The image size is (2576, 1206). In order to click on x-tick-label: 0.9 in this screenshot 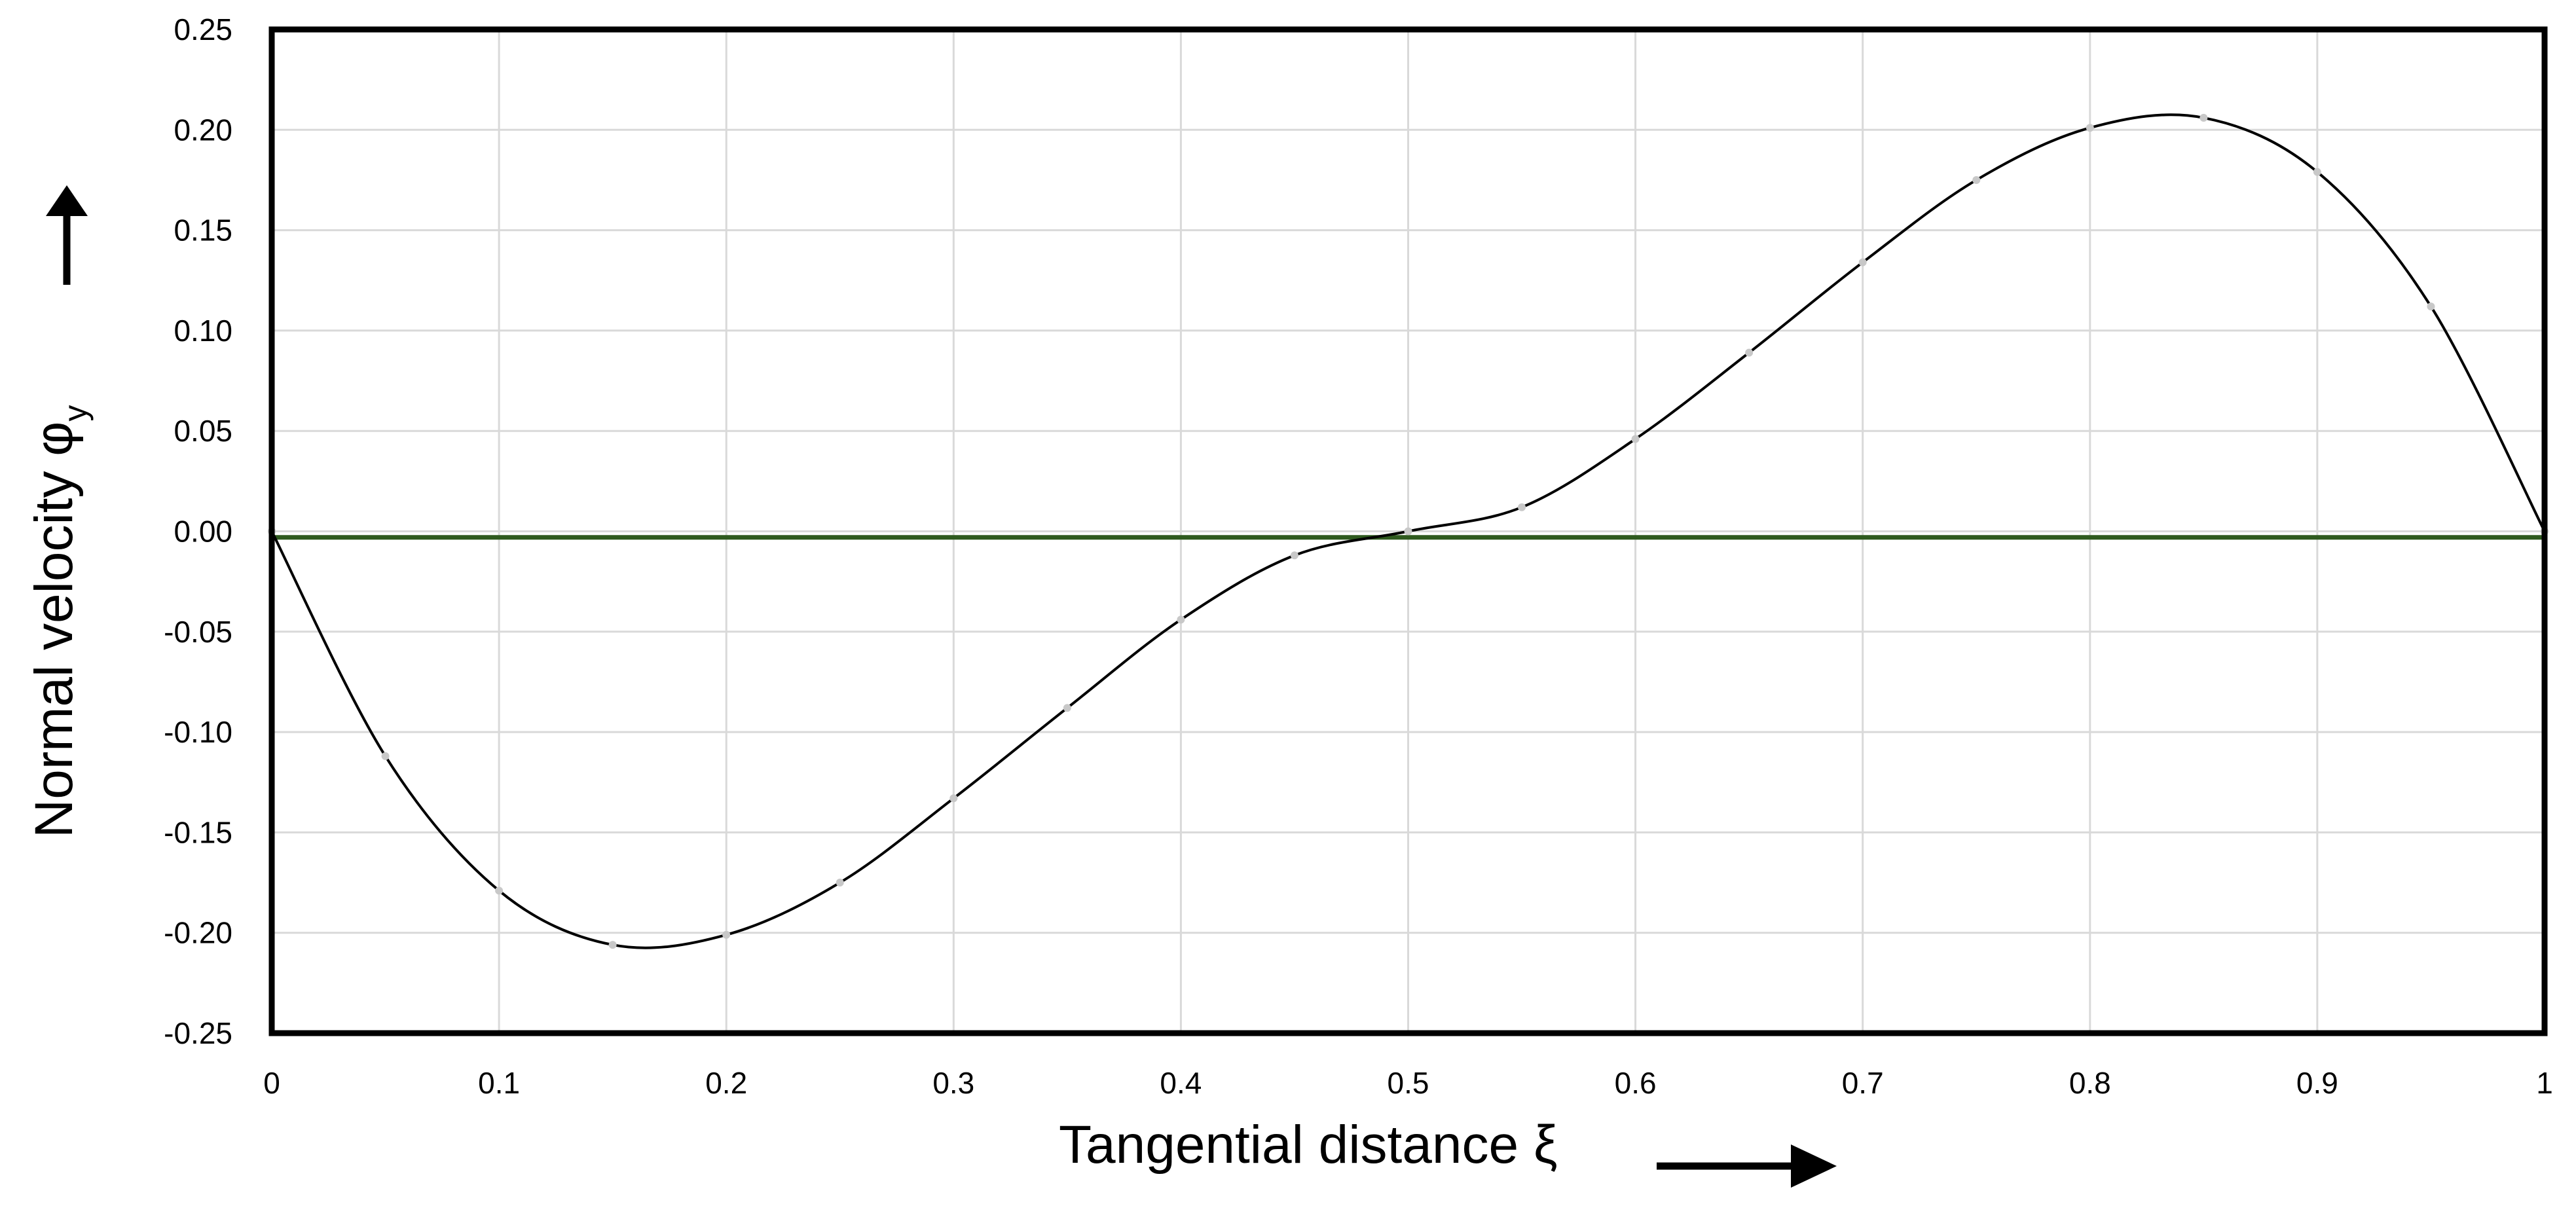, I will do `click(2317, 1083)`.